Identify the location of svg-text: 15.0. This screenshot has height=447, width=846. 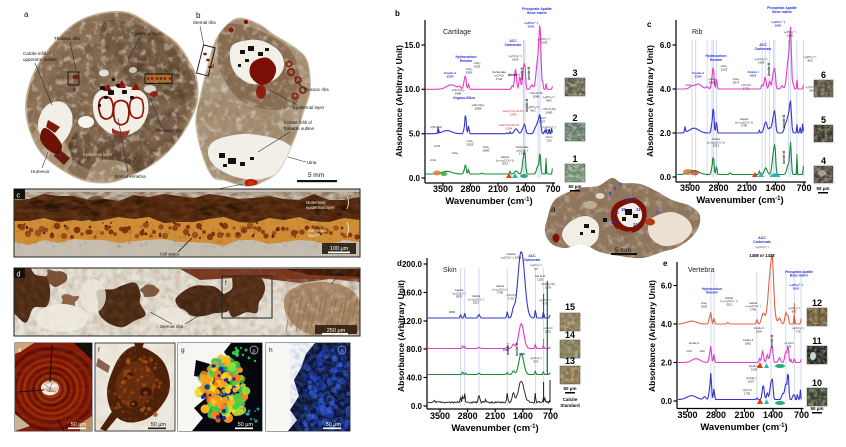
(412, 45).